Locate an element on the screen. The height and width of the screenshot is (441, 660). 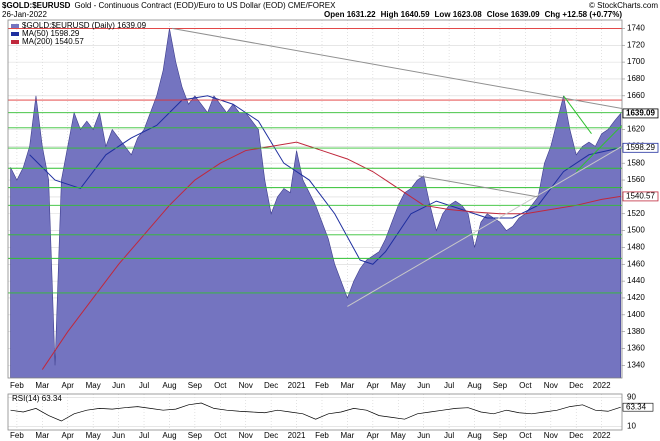
y-tick-label: 1660 is located at coordinates (636, 95).